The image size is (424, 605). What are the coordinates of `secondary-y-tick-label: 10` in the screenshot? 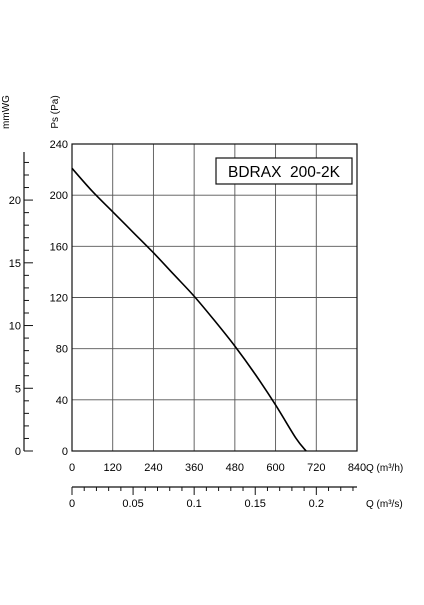 It's located at (15, 327).